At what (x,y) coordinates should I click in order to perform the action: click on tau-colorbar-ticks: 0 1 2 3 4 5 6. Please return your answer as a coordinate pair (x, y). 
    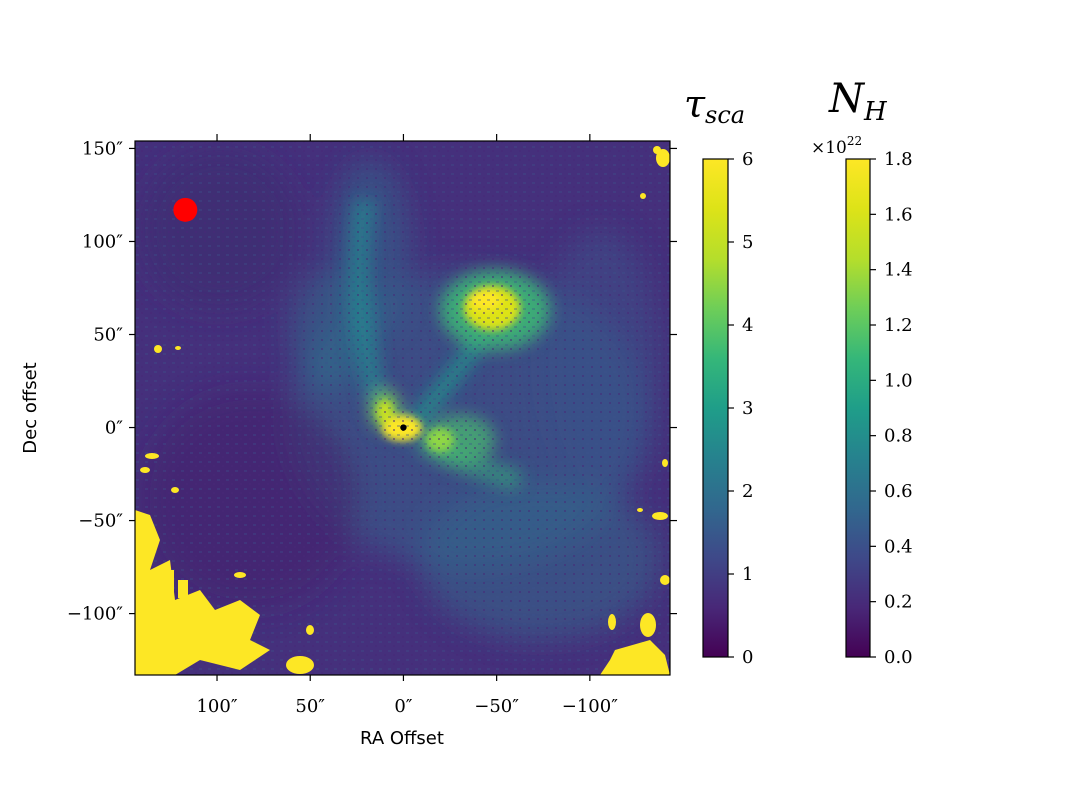
    Looking at the image, I should click on (740, 408).